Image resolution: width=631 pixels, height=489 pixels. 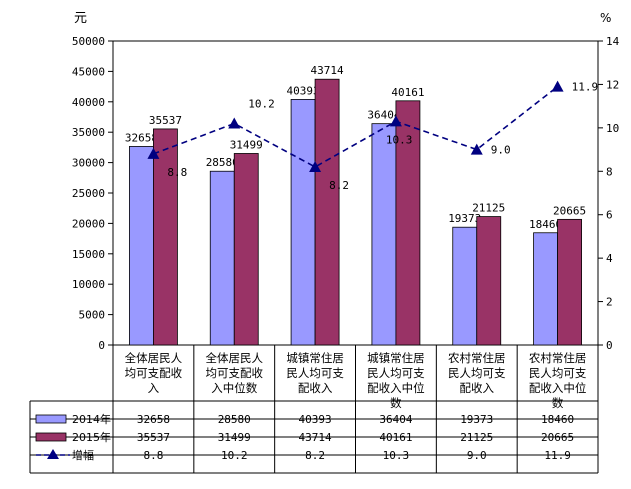 What do you see at coordinates (234, 388) in the screenshot?
I see `category-label: 入中位数` at bounding box center [234, 388].